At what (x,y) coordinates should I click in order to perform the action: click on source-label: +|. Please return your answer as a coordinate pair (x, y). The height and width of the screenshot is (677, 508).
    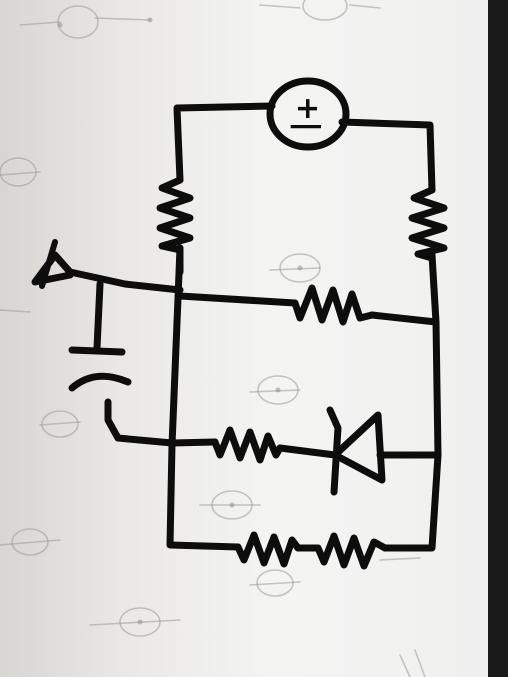
    Looking at the image, I should click on (307, 114).